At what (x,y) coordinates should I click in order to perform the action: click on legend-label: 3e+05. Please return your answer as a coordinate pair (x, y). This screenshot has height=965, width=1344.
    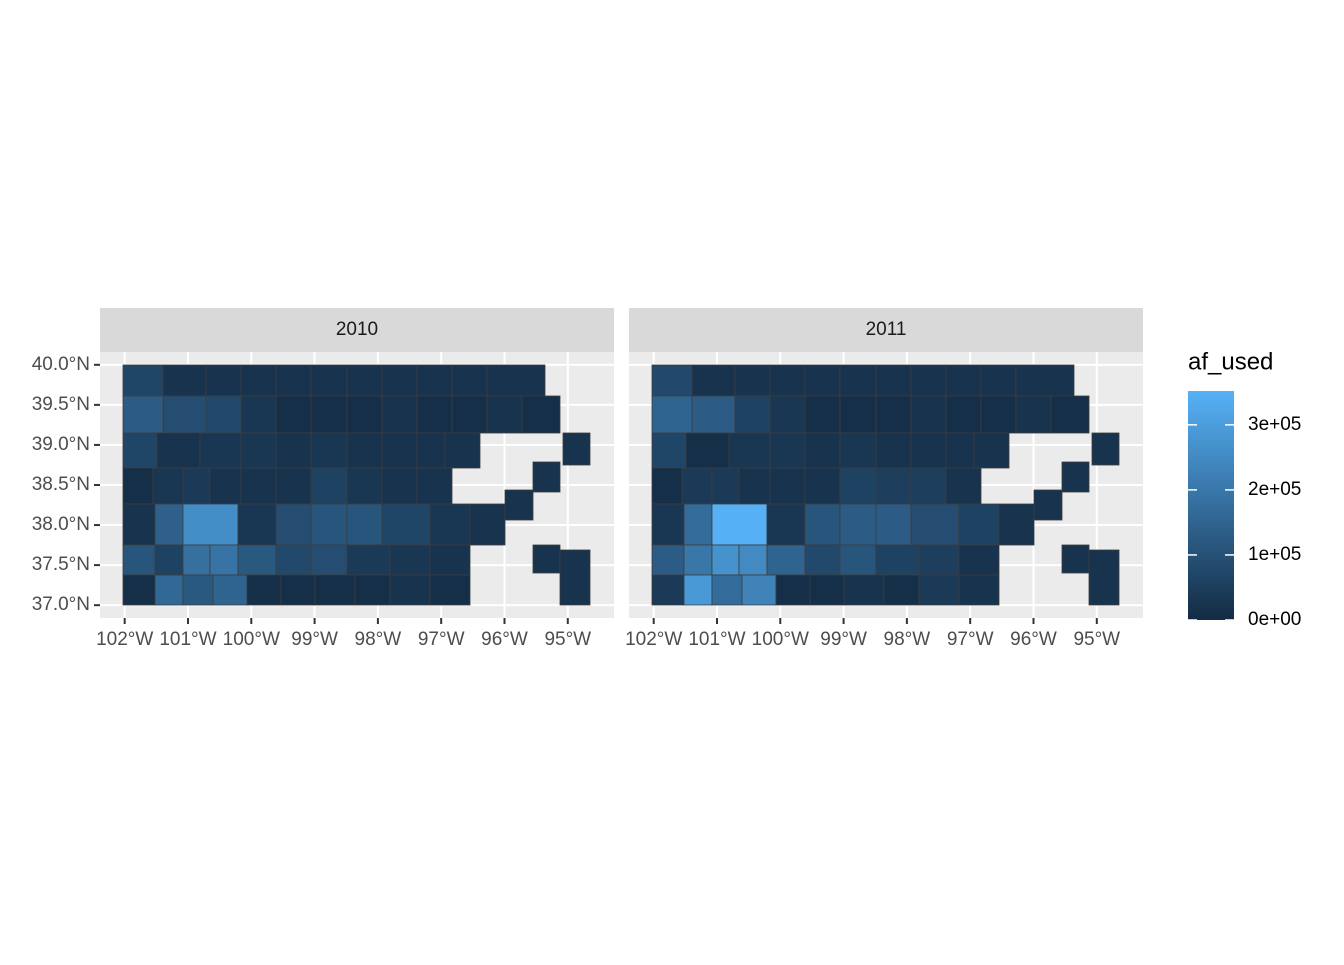
    Looking at the image, I should click on (1274, 424).